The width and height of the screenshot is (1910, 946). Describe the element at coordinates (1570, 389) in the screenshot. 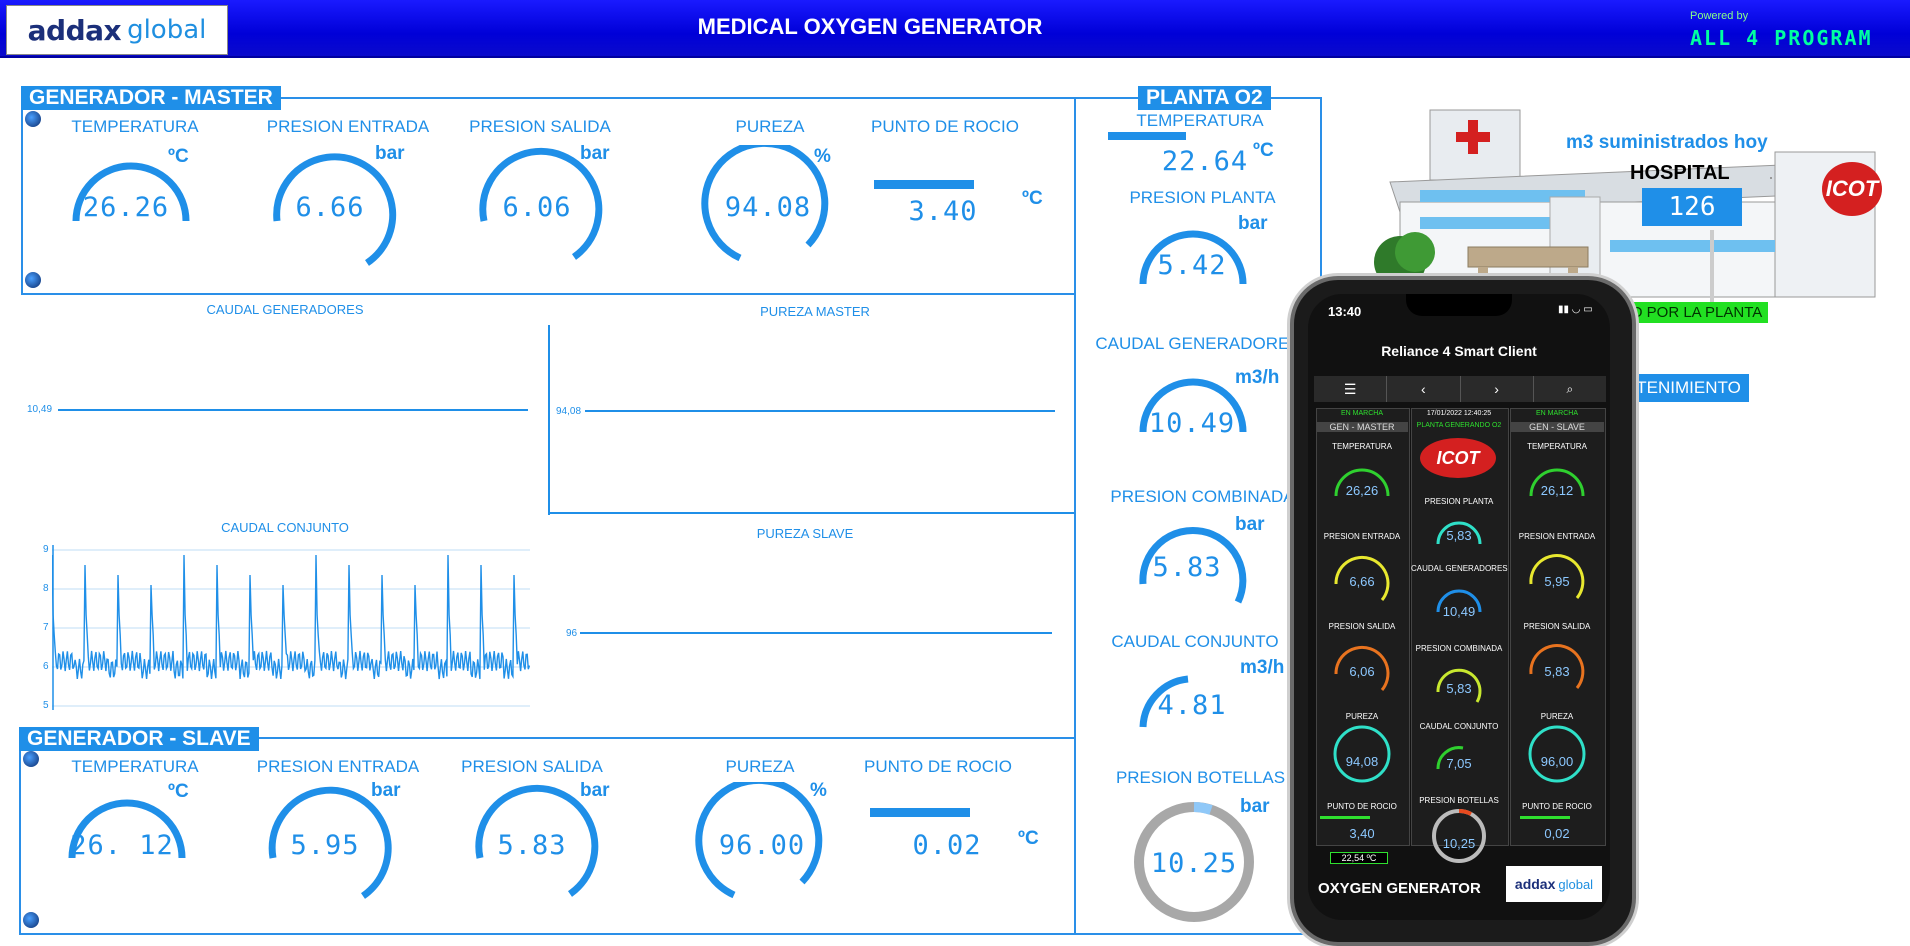

I see `zoom-icon: ⌕` at that location.